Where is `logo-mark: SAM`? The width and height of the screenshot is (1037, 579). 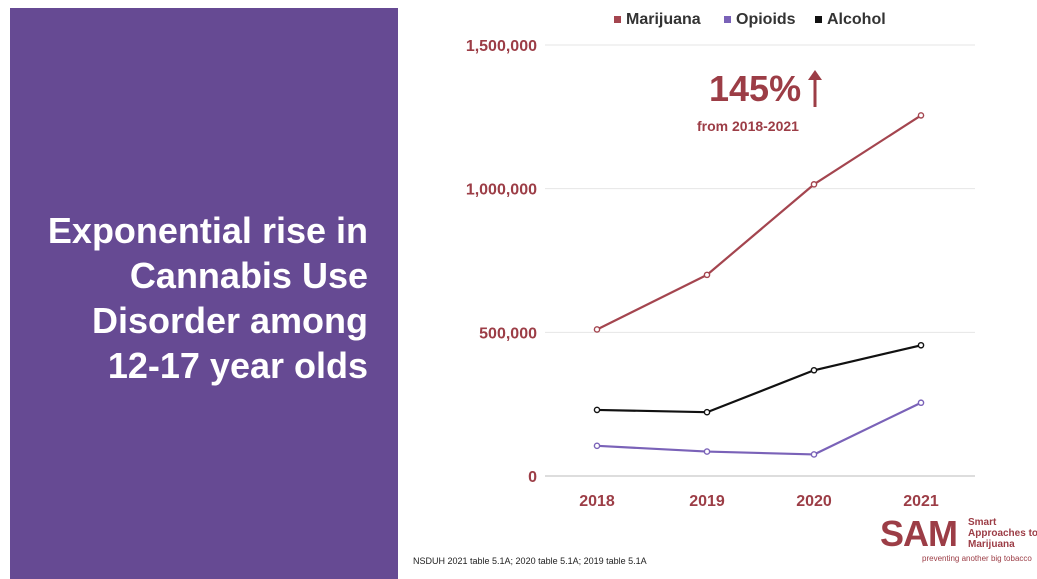 logo-mark: SAM is located at coordinates (919, 533).